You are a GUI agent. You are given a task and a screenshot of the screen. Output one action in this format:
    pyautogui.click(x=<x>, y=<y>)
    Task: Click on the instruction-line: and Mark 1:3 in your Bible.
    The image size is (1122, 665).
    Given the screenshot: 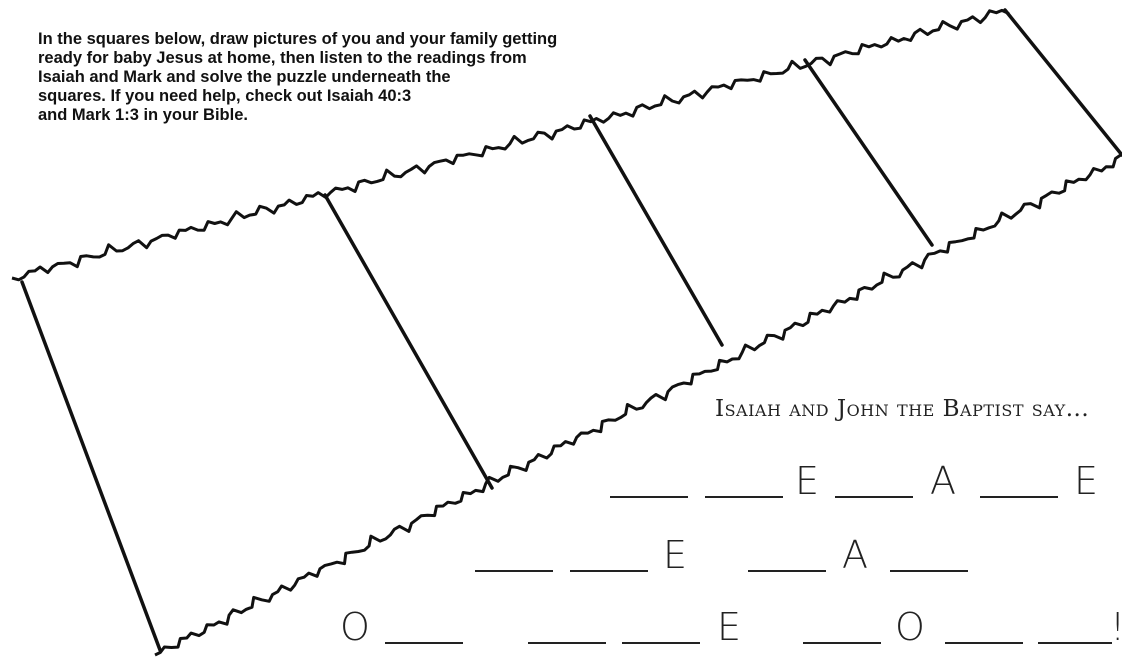 What is the action you would take?
    pyautogui.click(x=143, y=115)
    